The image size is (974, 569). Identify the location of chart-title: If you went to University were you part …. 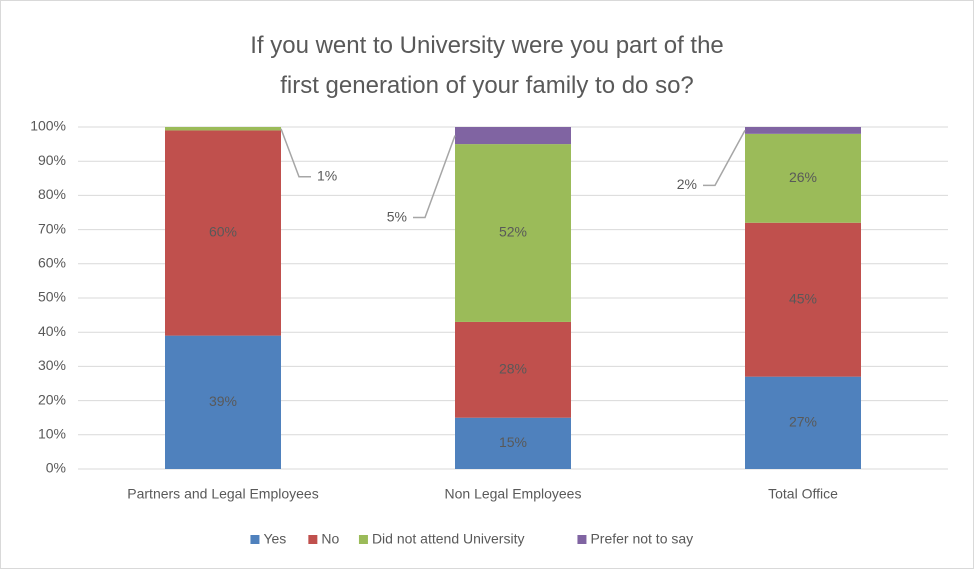
(487, 65).